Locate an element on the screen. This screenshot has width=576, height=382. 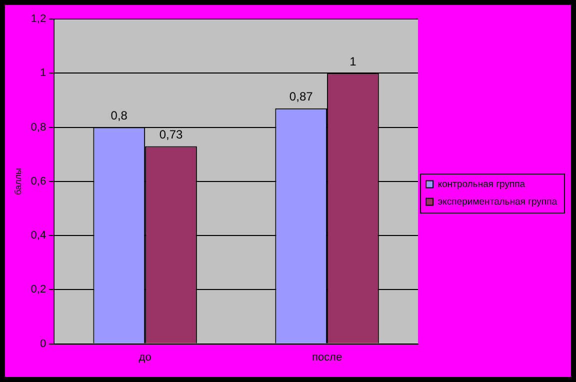
y-tick-label: 0,6 is located at coordinates (38, 181).